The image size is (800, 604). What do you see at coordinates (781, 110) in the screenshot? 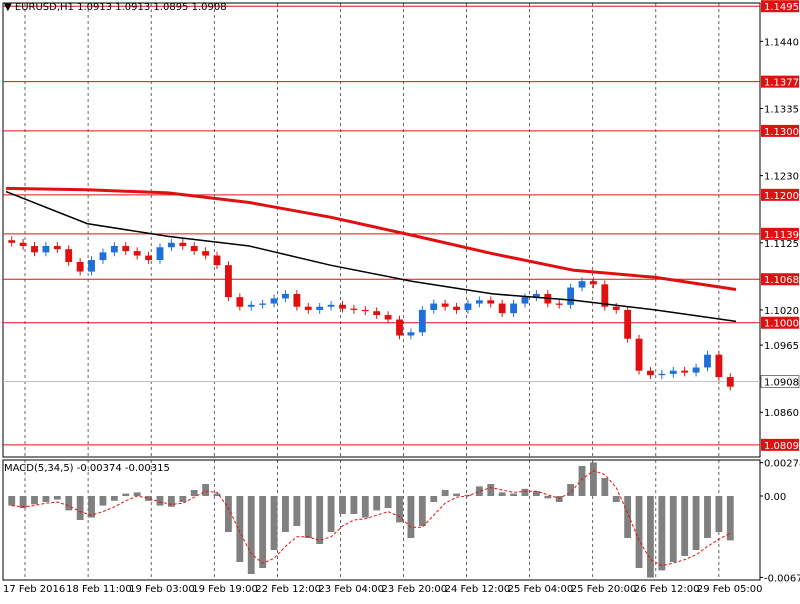
I see `y-tick-label: 1.1335` at bounding box center [781, 110].